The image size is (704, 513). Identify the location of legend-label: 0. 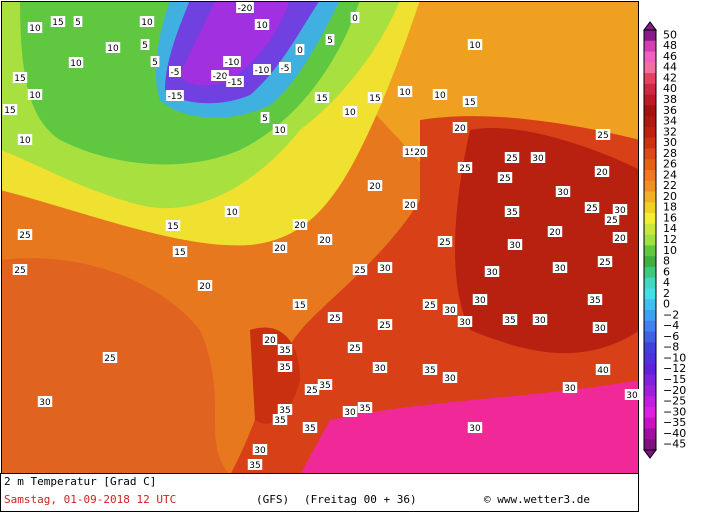
(666, 304).